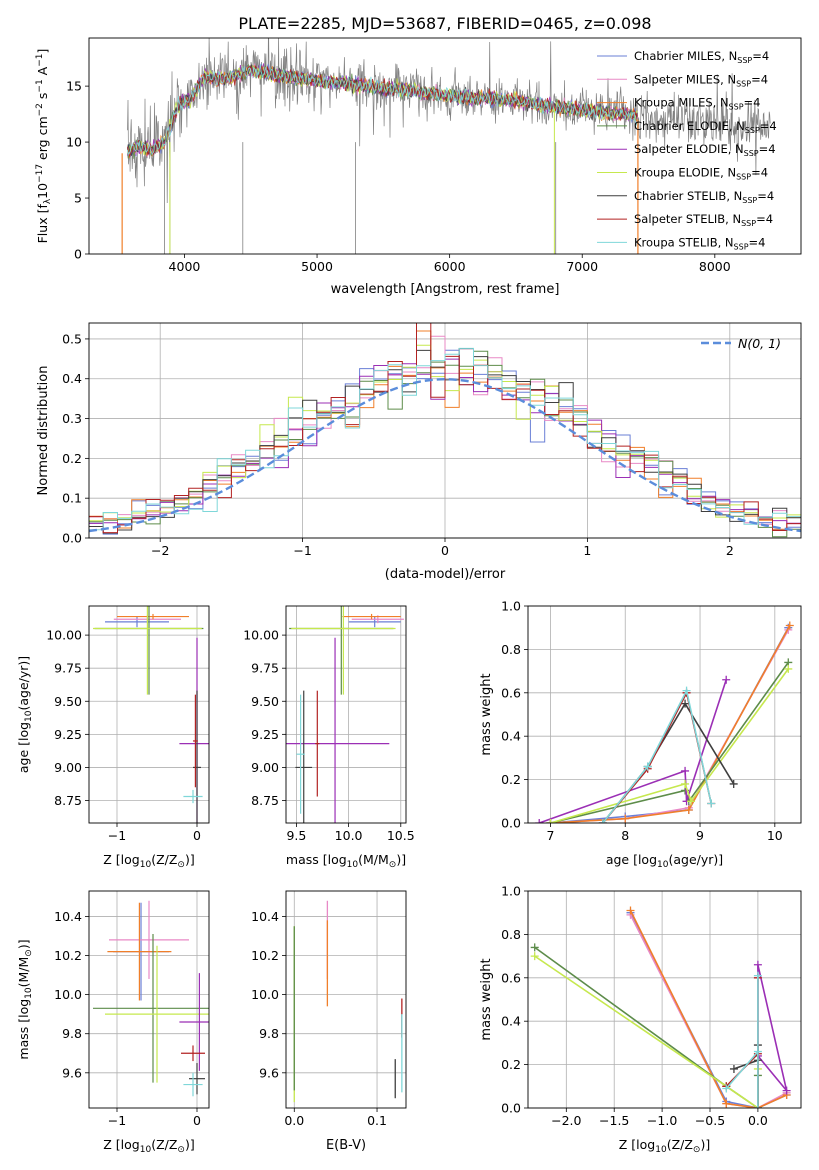  What do you see at coordinates (148, 861) in the screenshot?
I see `age-vs-Z-xlabel: Z [log10(Z/Z⊙)]` at bounding box center [148, 861].